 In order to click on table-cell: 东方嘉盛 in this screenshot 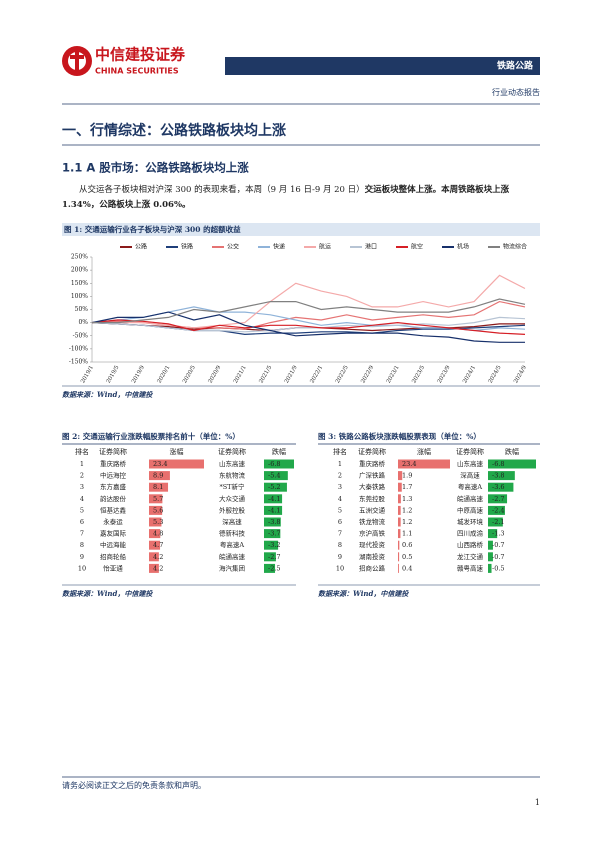, I will do `click(113, 486)`.